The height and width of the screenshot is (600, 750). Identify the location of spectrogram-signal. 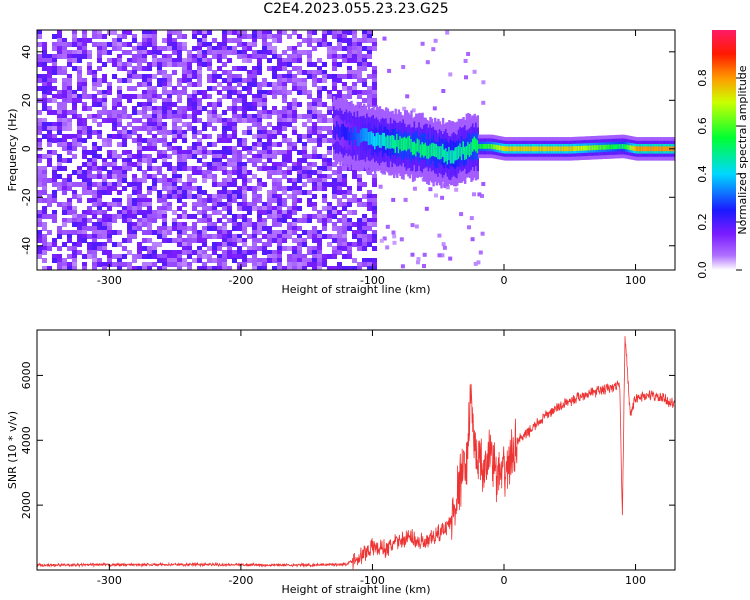
(504, 142).